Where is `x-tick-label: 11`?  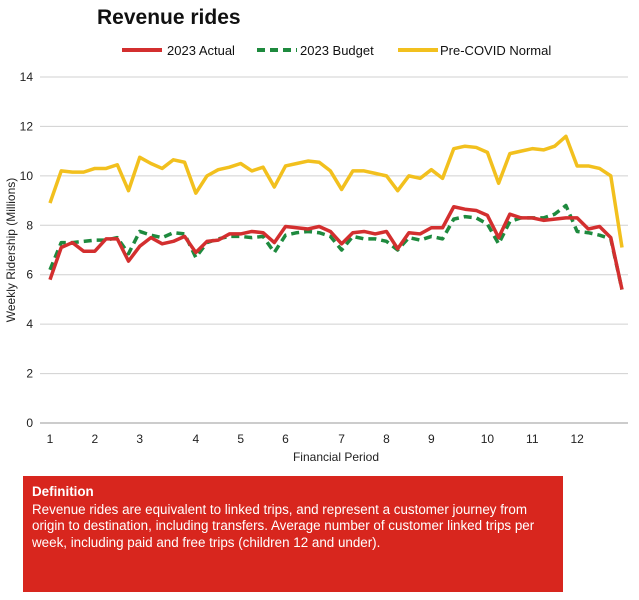 x-tick-label: 11 is located at coordinates (532, 439).